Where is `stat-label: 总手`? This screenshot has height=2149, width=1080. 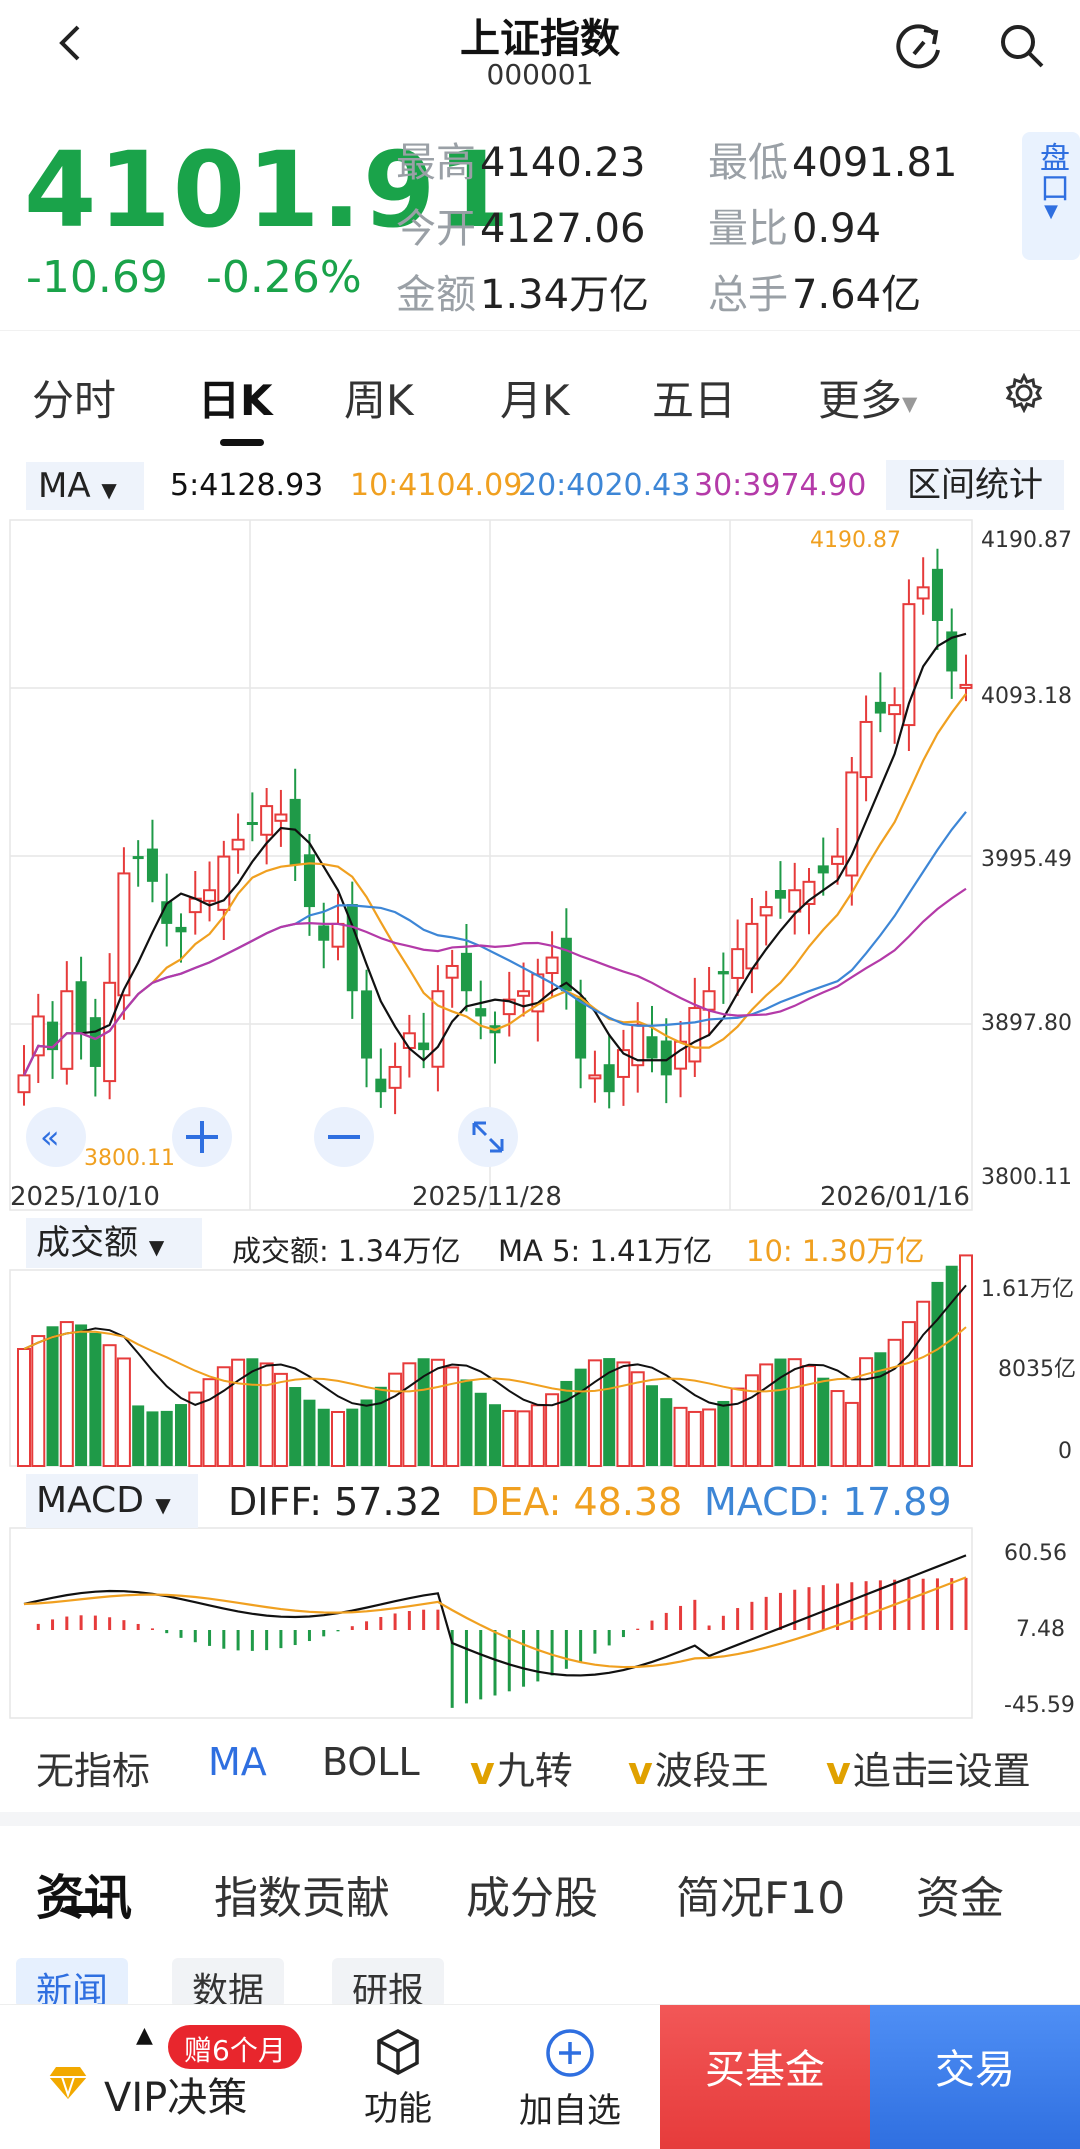
stat-label: 总手 is located at coordinates (748, 295).